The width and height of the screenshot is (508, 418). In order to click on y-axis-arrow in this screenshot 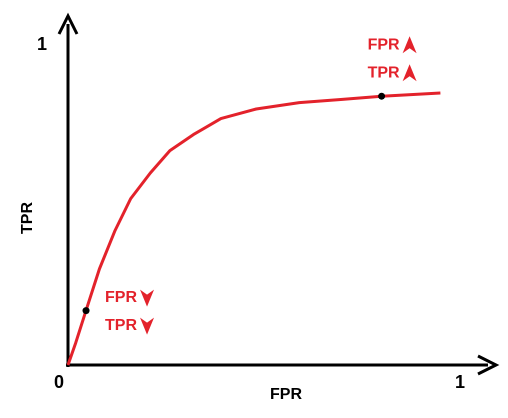, I will do `click(68, 23)`.